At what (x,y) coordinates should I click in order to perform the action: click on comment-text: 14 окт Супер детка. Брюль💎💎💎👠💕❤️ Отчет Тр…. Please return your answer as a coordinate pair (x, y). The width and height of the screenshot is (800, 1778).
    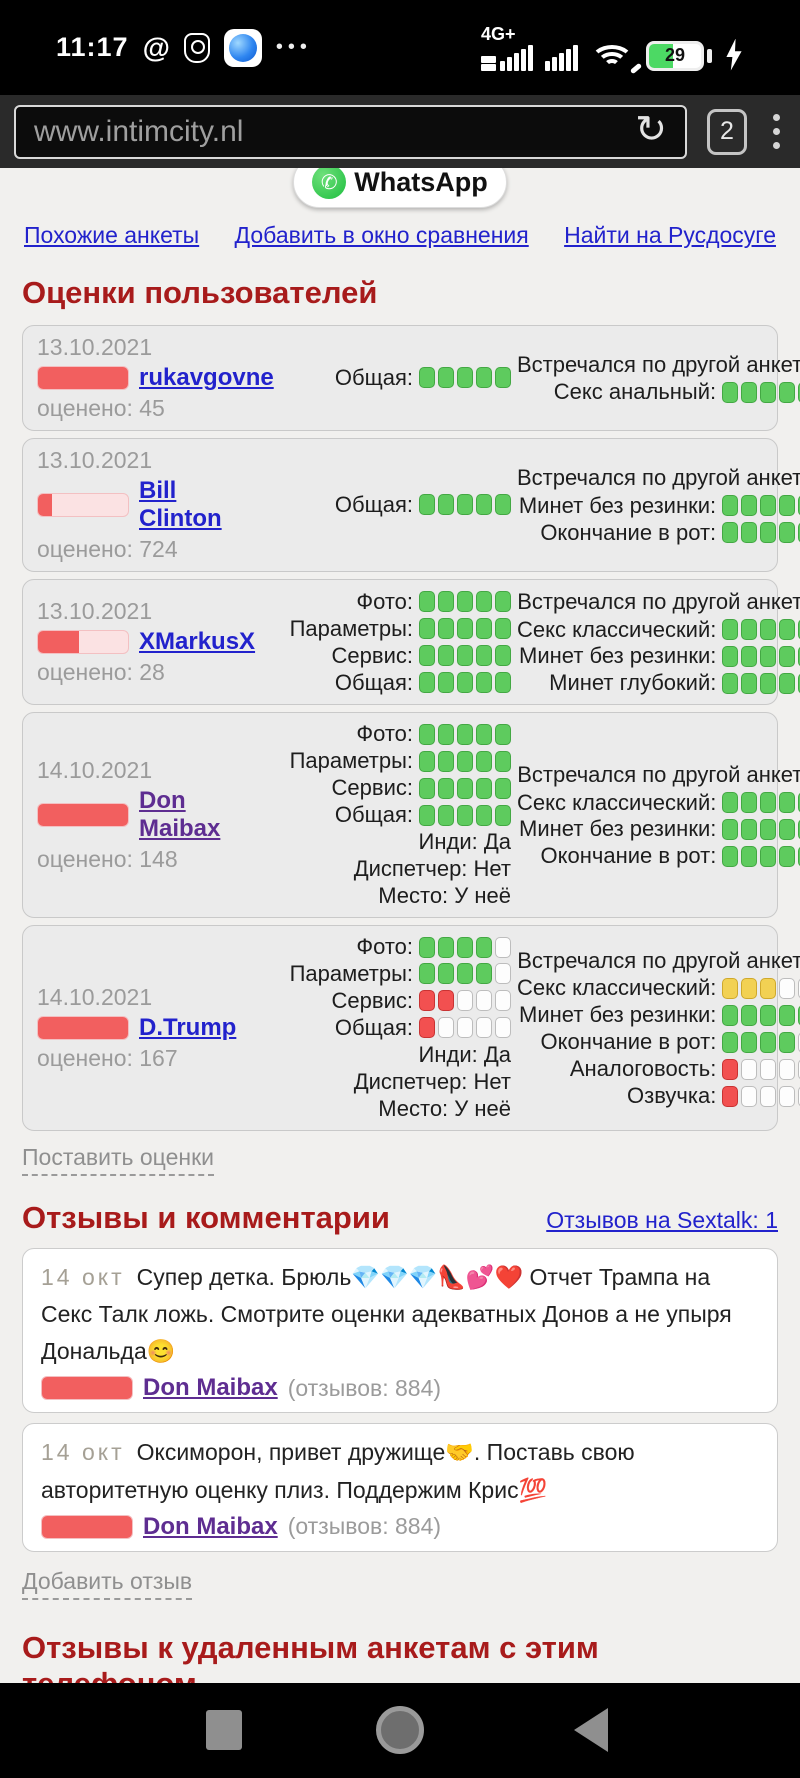
    Looking at the image, I should click on (386, 1314).